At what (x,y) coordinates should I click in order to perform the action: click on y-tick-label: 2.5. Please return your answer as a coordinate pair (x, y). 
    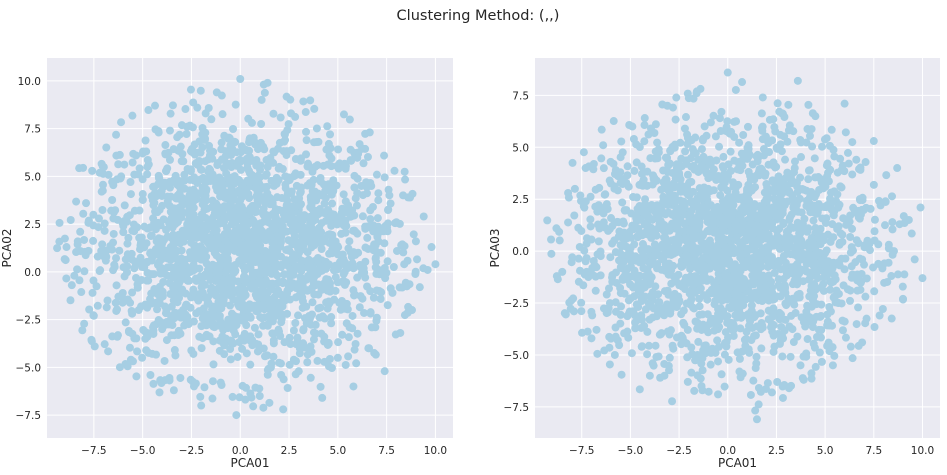
    Looking at the image, I should click on (520, 200).